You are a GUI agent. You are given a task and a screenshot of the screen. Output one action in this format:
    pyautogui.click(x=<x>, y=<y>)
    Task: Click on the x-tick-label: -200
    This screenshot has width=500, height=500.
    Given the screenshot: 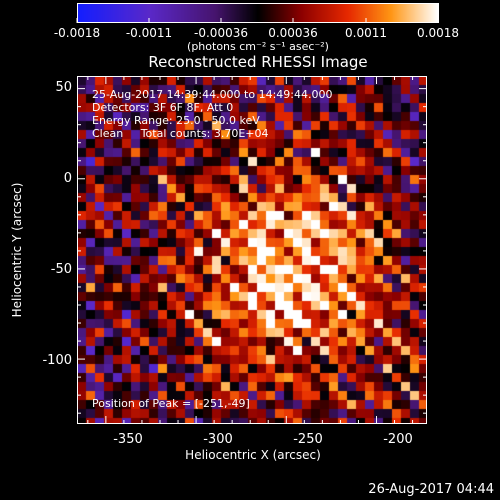 What is the action you would take?
    pyautogui.click(x=398, y=439)
    